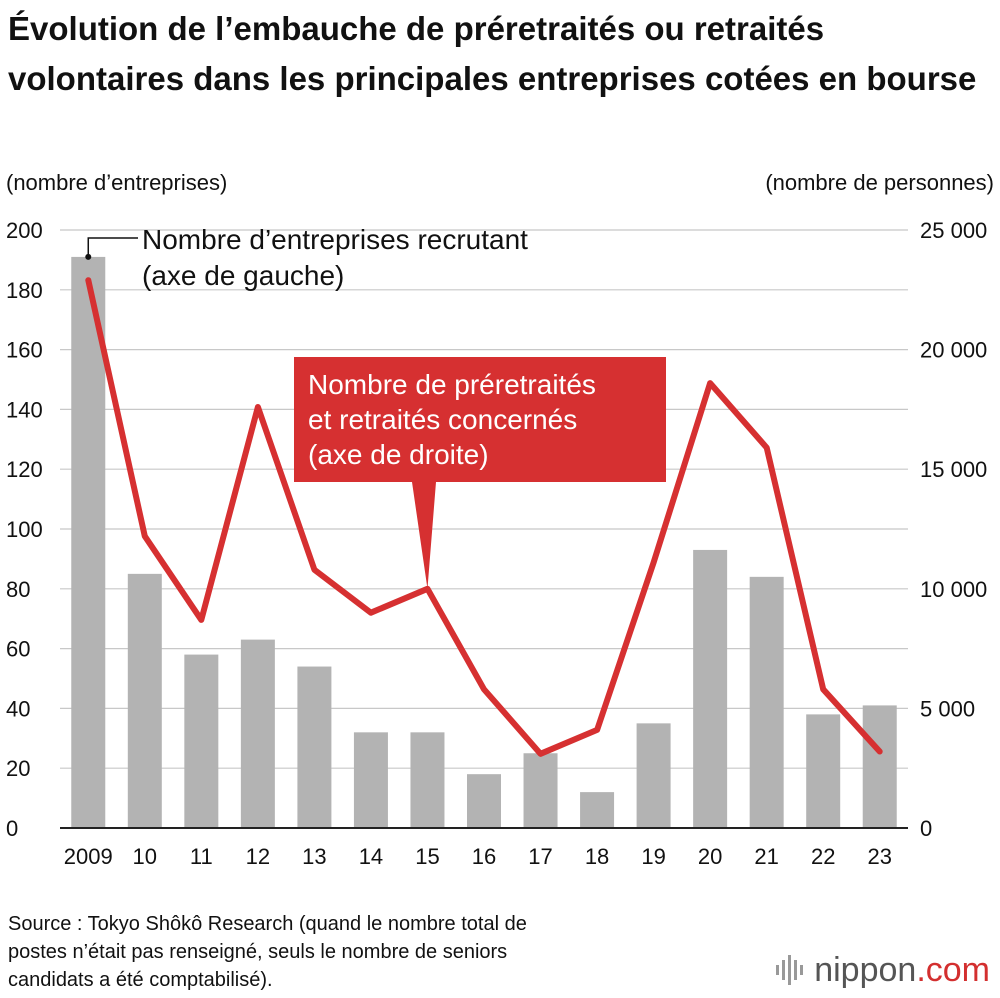 Image resolution: width=1000 pixels, height=998 pixels. What do you see at coordinates (953, 230) in the screenshot?
I see `y-tick-right: 25 000` at bounding box center [953, 230].